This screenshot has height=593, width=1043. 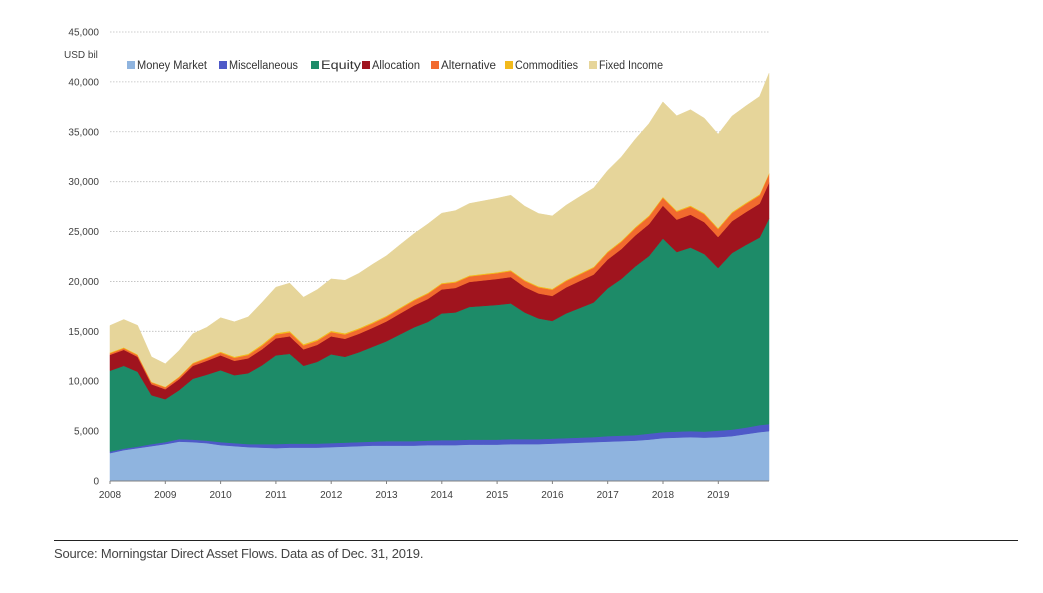 I want to click on legend-label: Money Market, so click(x=172, y=66).